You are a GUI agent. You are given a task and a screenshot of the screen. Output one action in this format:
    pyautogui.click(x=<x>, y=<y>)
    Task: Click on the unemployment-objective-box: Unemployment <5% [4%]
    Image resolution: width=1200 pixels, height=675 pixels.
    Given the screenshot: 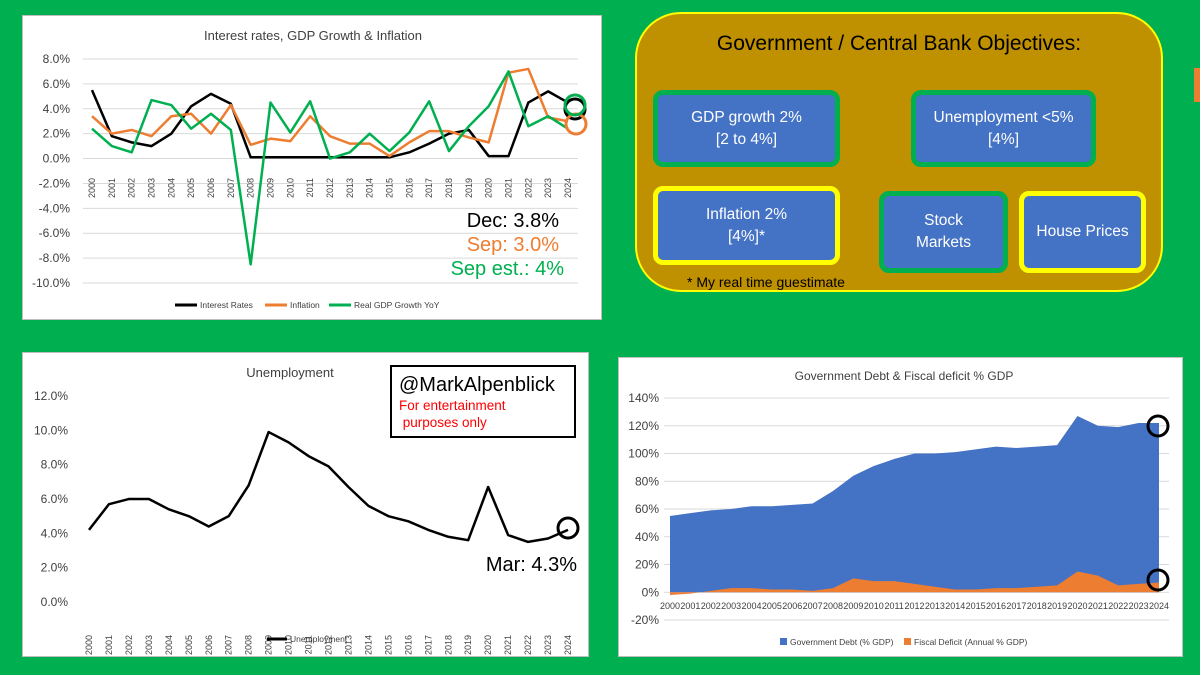 What is the action you would take?
    pyautogui.click(x=1003, y=128)
    